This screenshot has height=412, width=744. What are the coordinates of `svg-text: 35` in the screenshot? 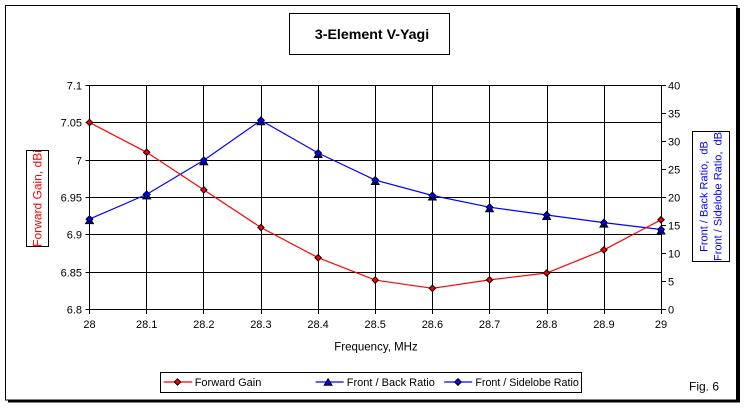 It's located at (674, 115).